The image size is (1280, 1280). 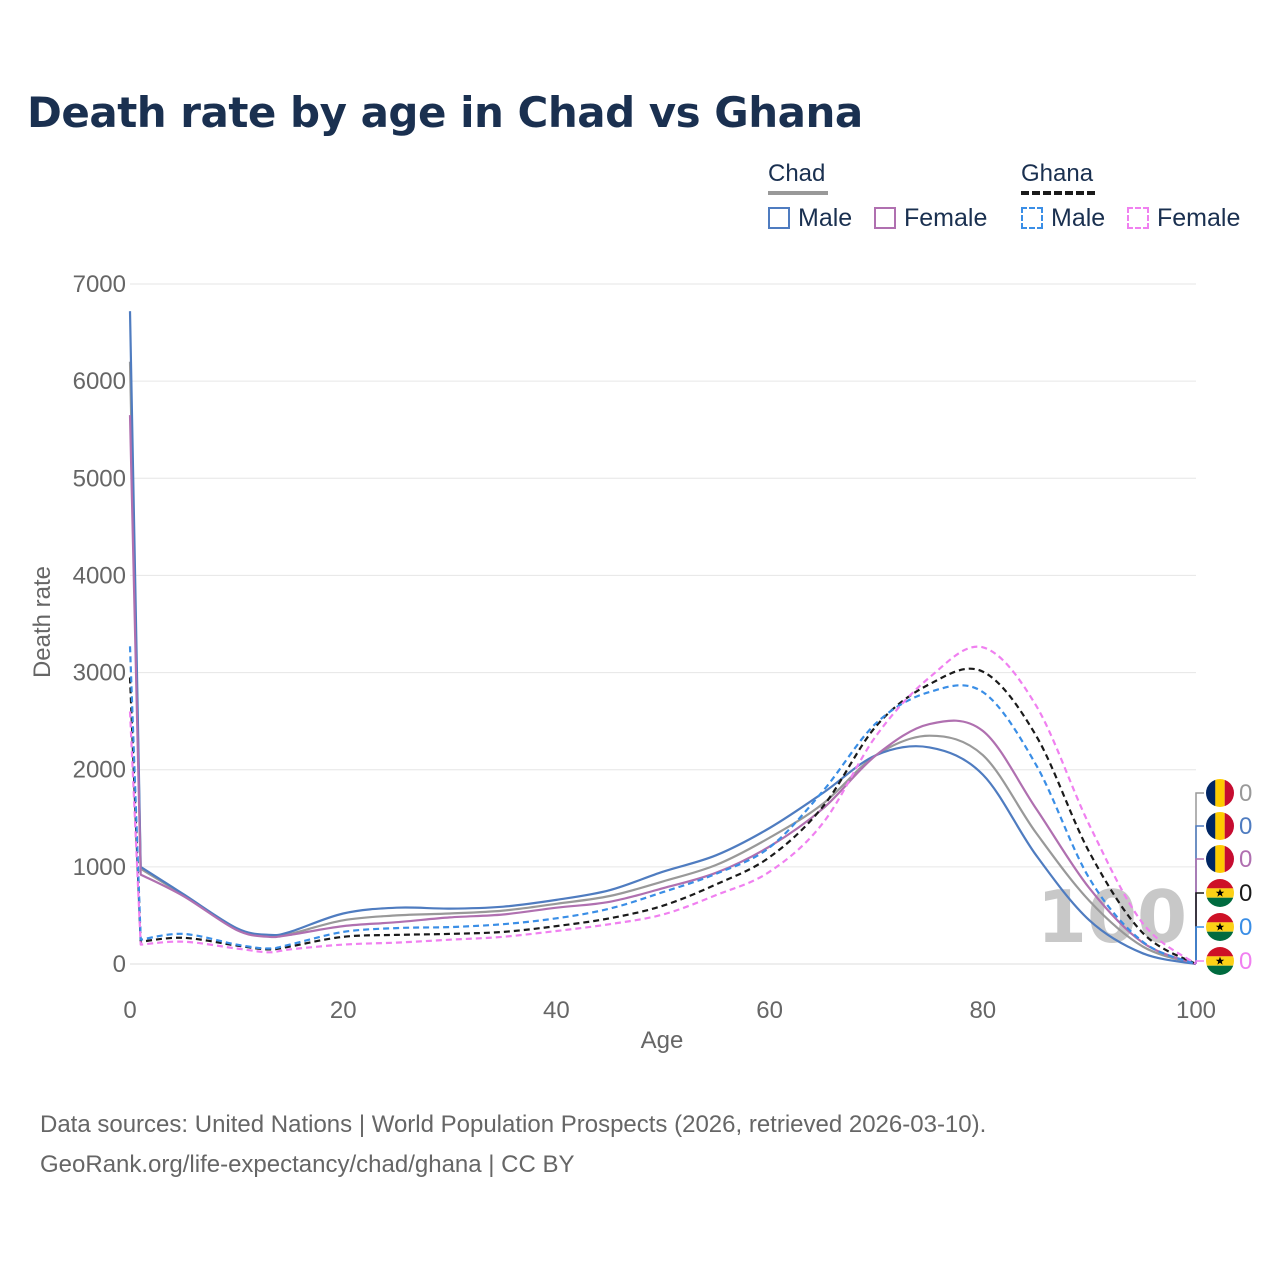 I want to click on legend-swatch-ghana-male, so click(x=1032, y=218).